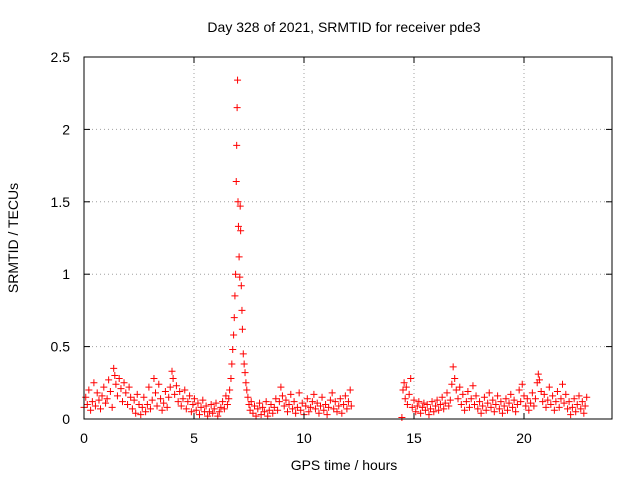 The width and height of the screenshot is (640, 480). I want to click on y-tick-label: 1.5, so click(61, 202).